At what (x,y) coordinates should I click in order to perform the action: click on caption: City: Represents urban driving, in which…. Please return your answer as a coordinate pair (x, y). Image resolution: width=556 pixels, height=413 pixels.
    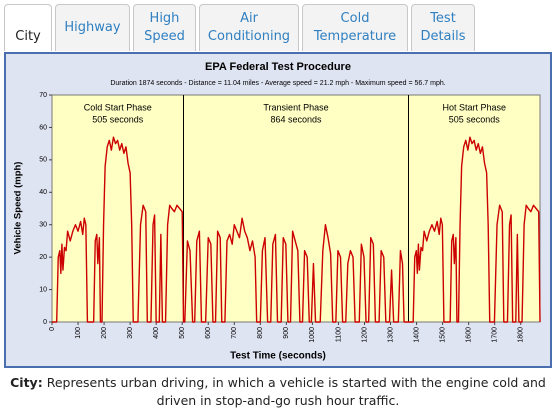
    Looking at the image, I should click on (278, 392).